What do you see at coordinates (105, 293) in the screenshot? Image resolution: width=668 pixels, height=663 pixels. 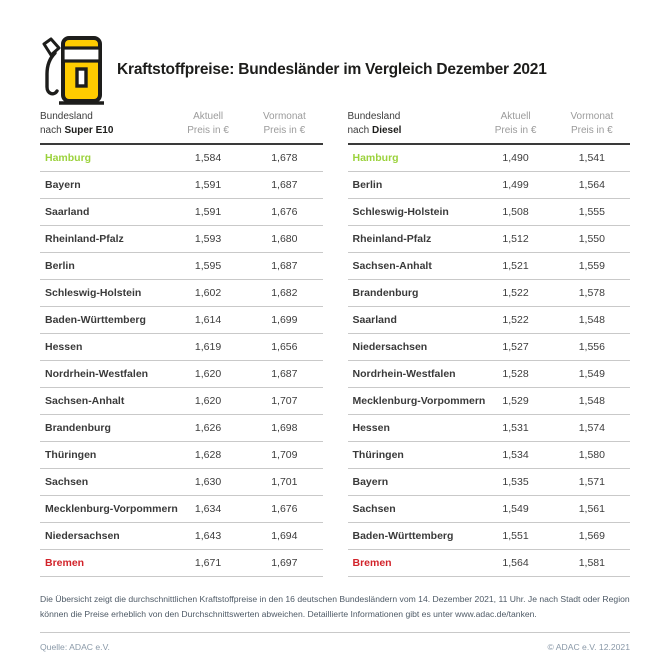 I see `state-name: Schleswig-Holstein` at bounding box center [105, 293].